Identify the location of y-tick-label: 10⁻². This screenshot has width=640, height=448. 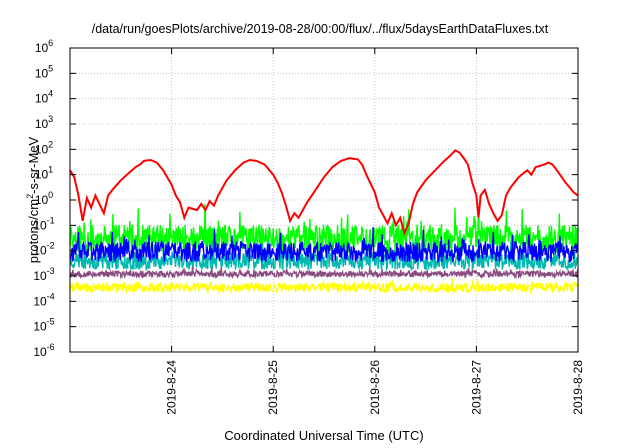
(43, 249).